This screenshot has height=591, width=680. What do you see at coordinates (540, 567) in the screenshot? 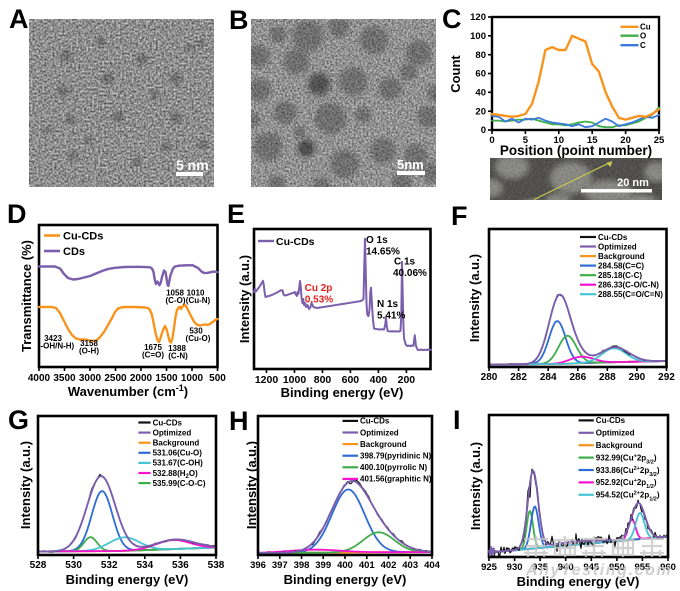
I see `svg-text: 935` at bounding box center [540, 567].